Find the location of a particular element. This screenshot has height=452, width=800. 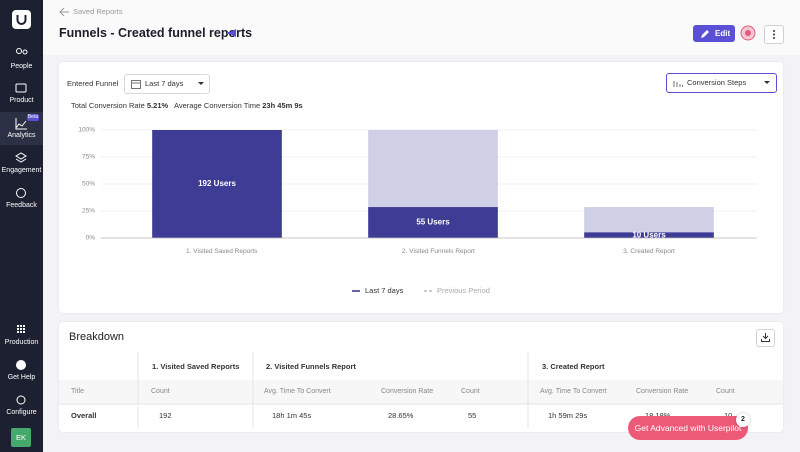

data-label: 55 Users is located at coordinates (433, 222).